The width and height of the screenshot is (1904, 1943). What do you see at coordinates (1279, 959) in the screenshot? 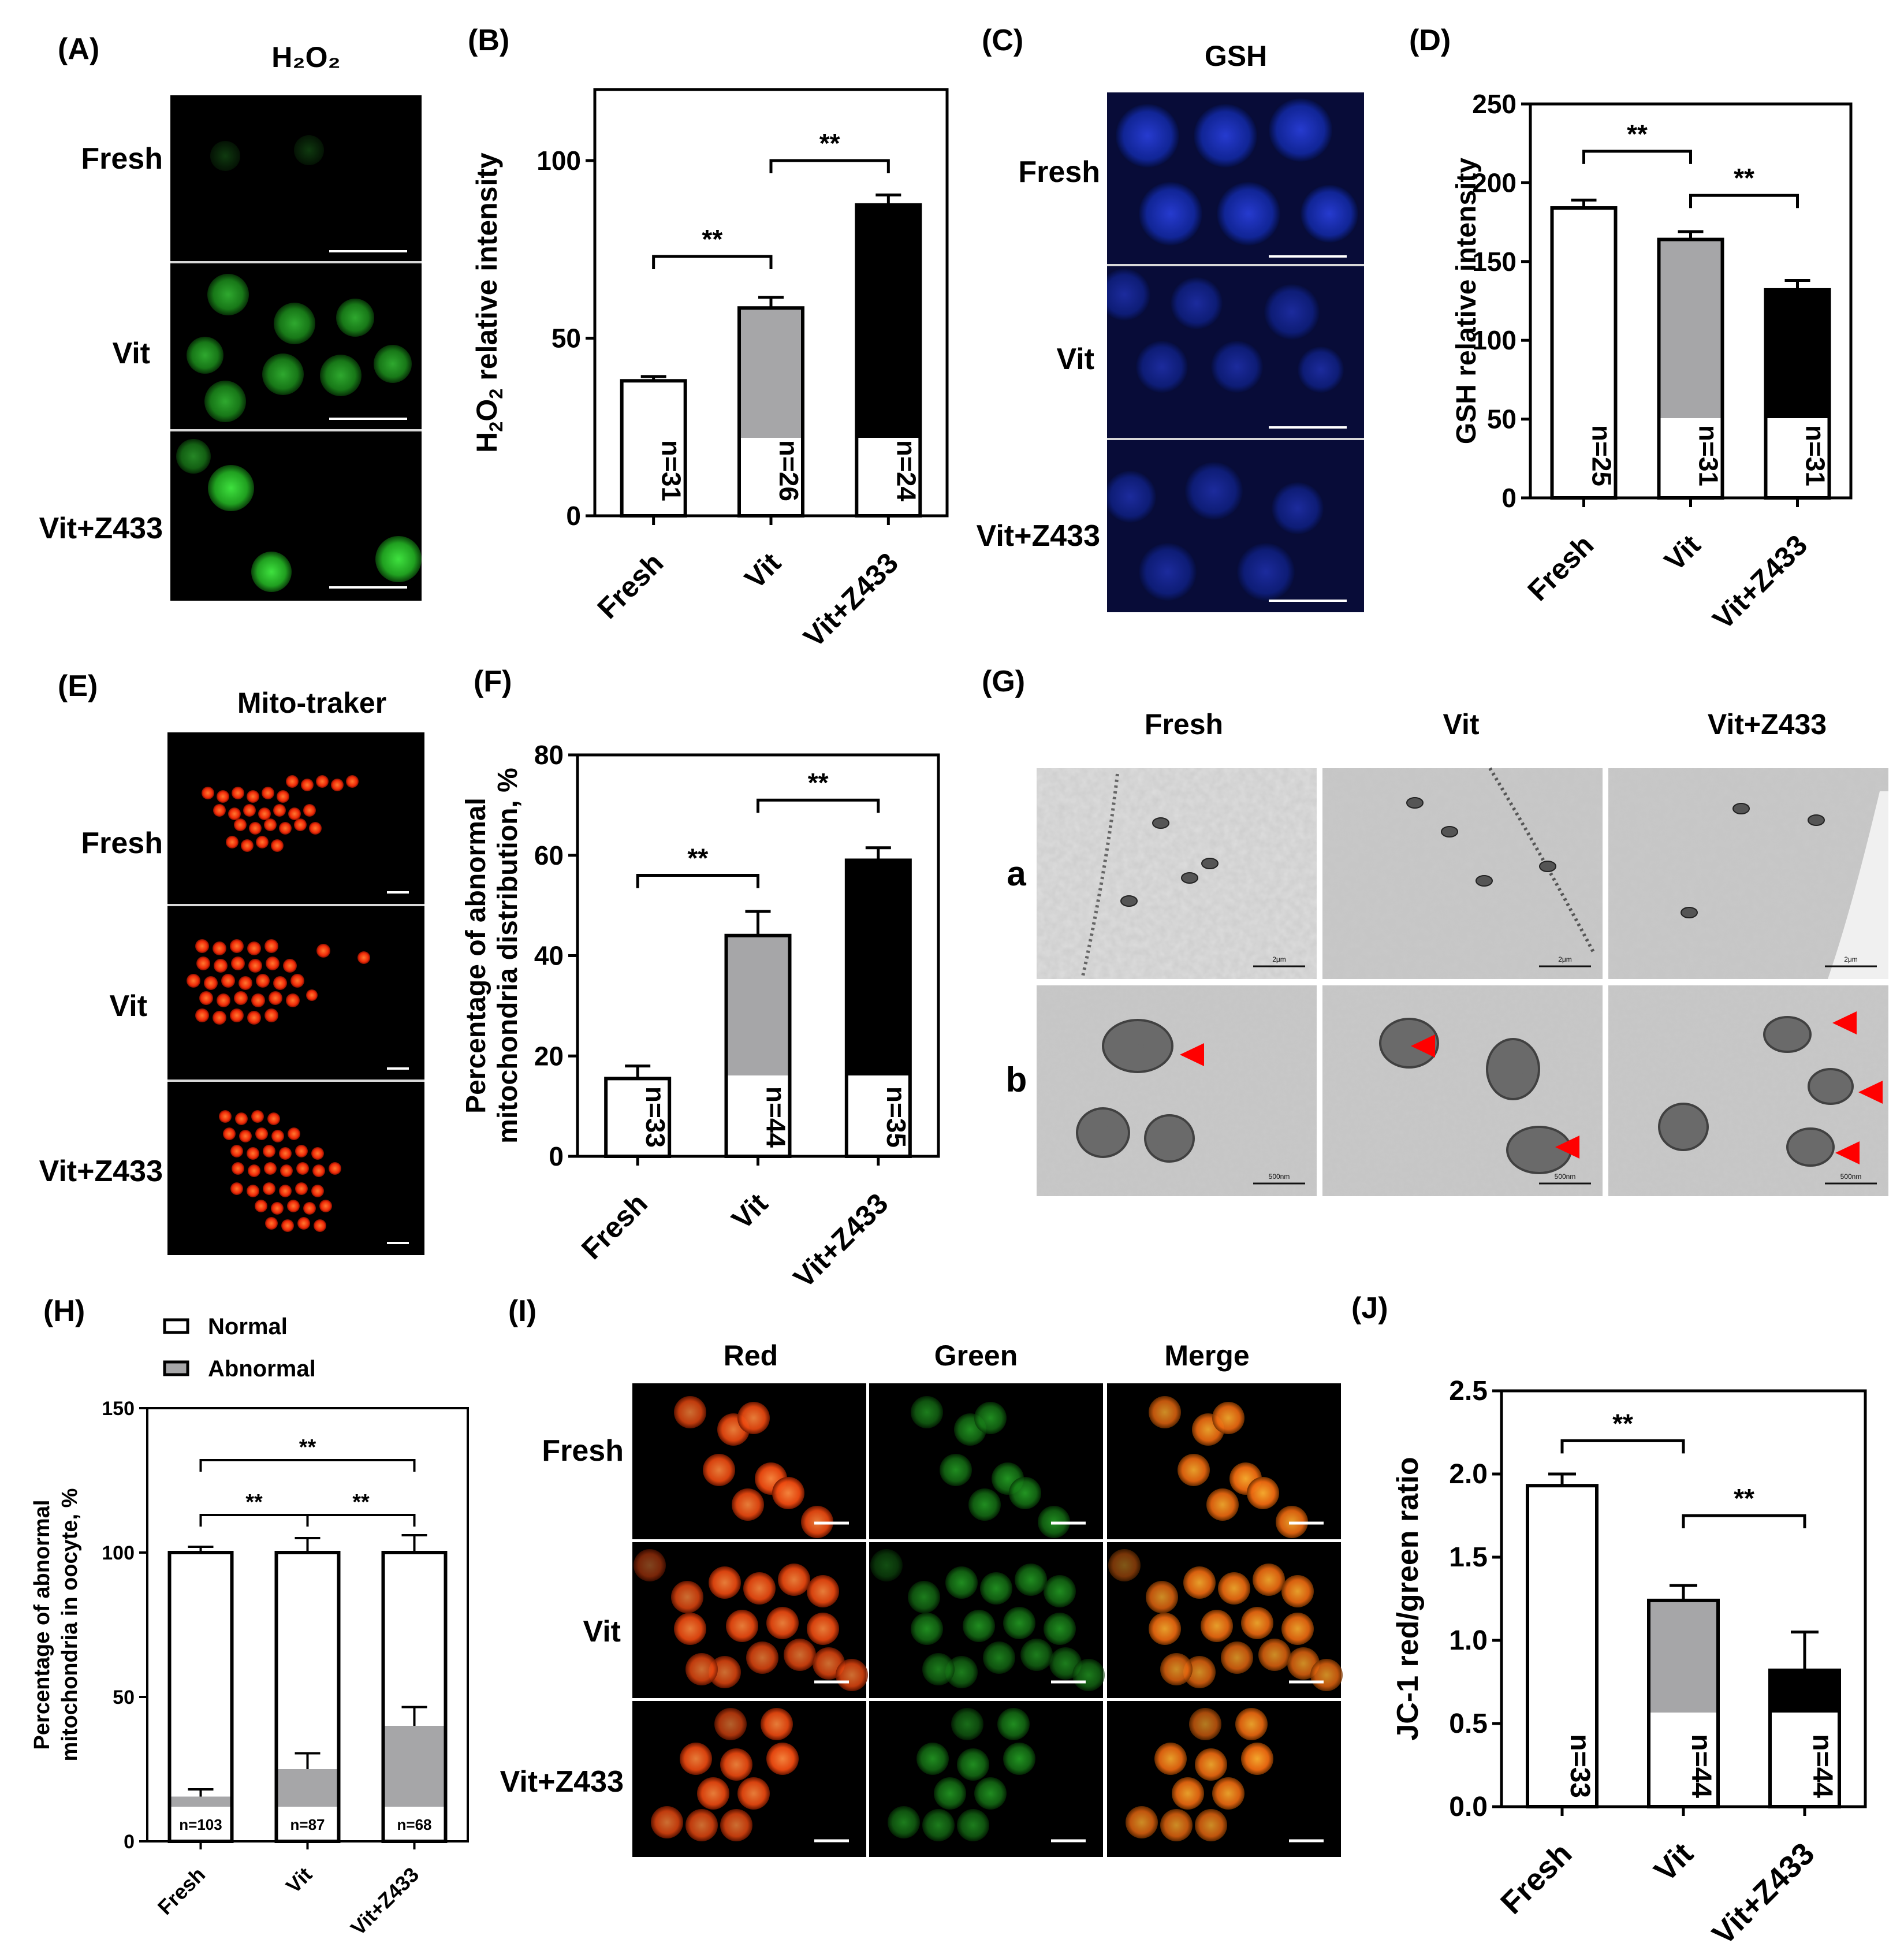
I see `tem-scale-label: 2μm` at bounding box center [1279, 959].